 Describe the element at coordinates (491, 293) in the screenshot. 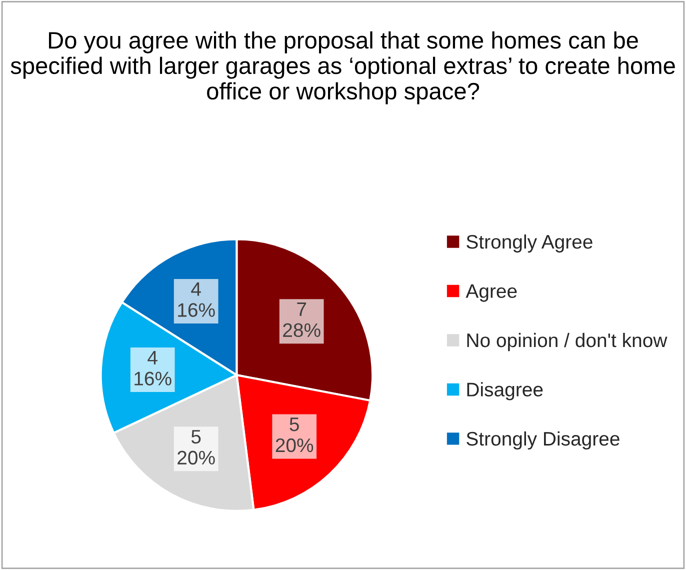

I see `legend-label: Agree` at that location.